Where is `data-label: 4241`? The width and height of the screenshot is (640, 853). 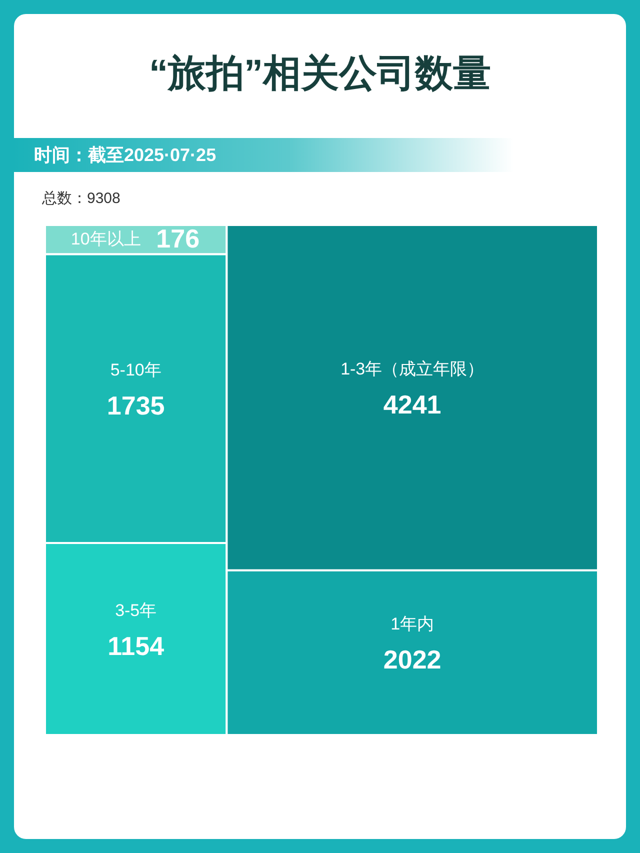
data-label: 4241 is located at coordinates (412, 405).